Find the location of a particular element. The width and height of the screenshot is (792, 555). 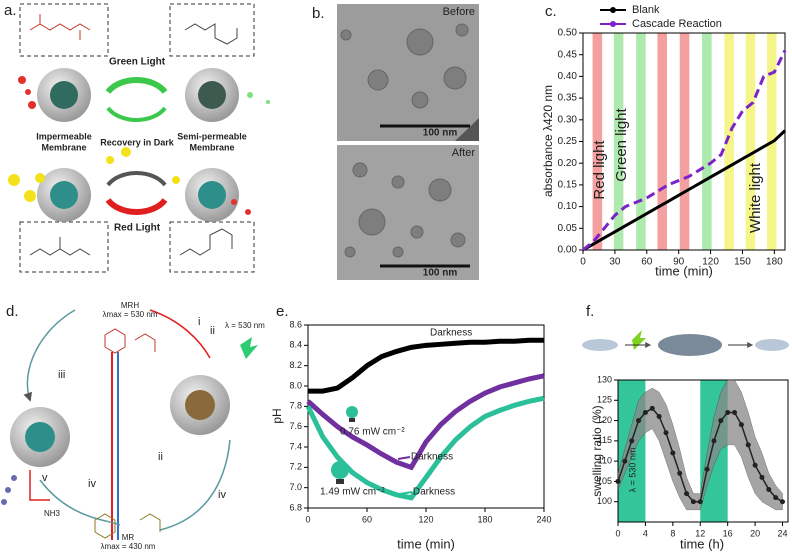

panel-b: b. Before After 100 nm 100 nm is located at coordinates (395, 142).